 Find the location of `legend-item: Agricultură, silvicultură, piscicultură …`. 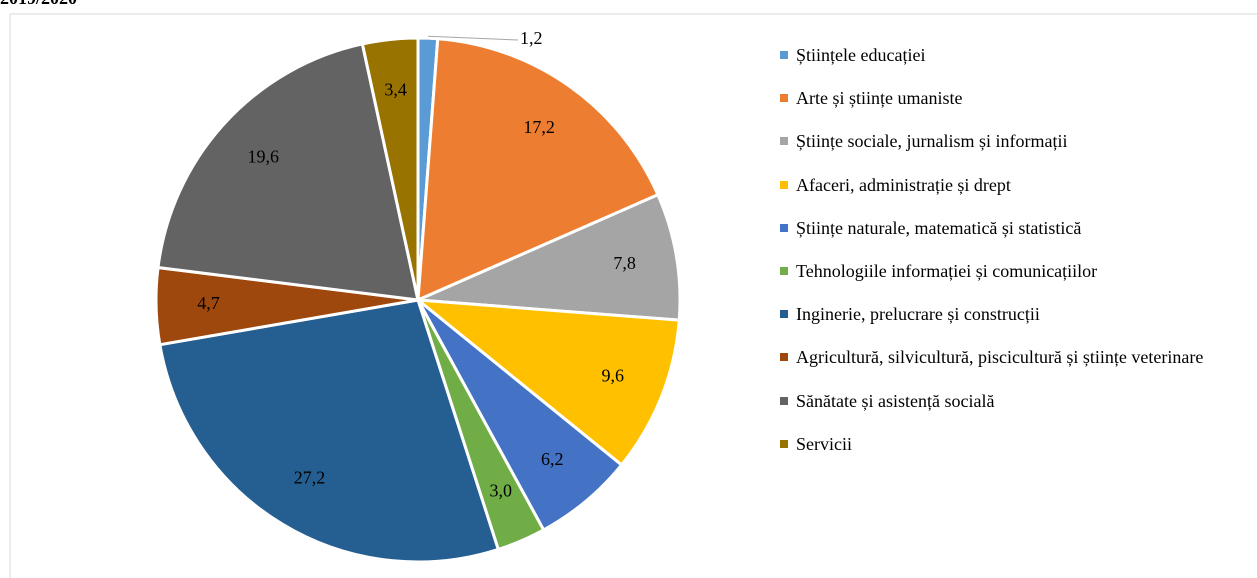

legend-item: Agricultură, silvicultură, piscicultură … is located at coordinates (1015, 357).